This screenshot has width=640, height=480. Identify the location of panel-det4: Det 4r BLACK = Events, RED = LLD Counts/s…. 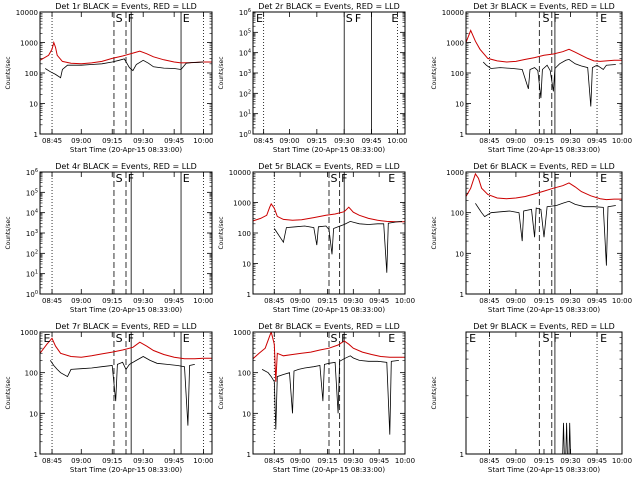
(109, 238).